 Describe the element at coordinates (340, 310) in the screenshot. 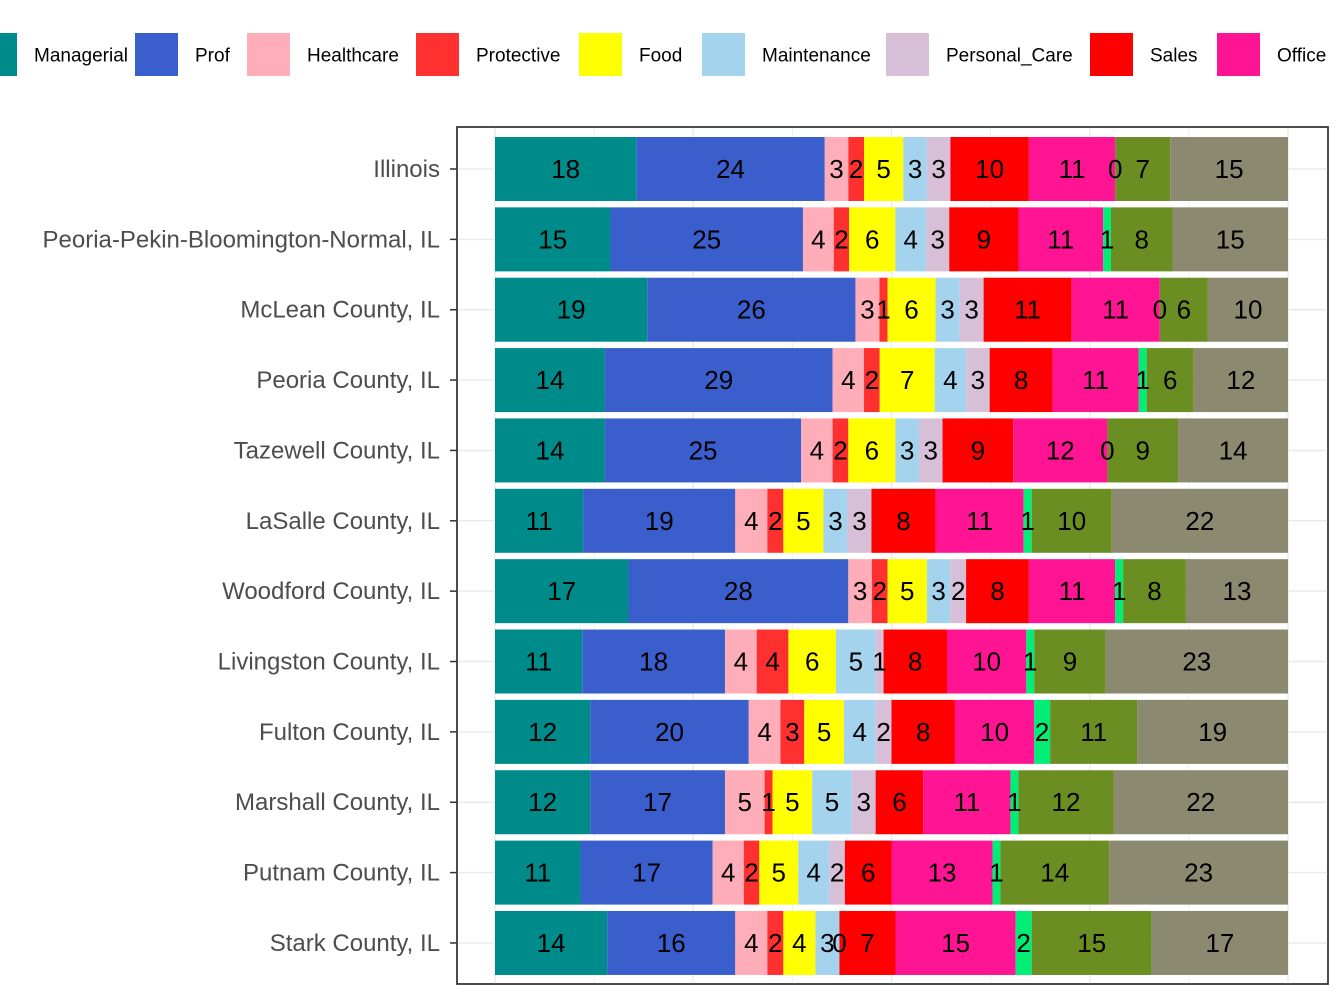

I see `y-tick-label: McLean County, IL` at that location.